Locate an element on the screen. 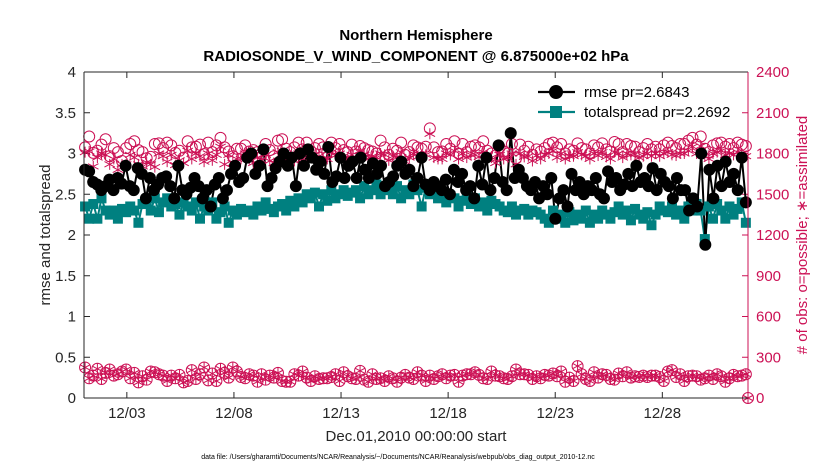 The width and height of the screenshot is (830, 470). y2-tick-label: 600 is located at coordinates (768, 317).